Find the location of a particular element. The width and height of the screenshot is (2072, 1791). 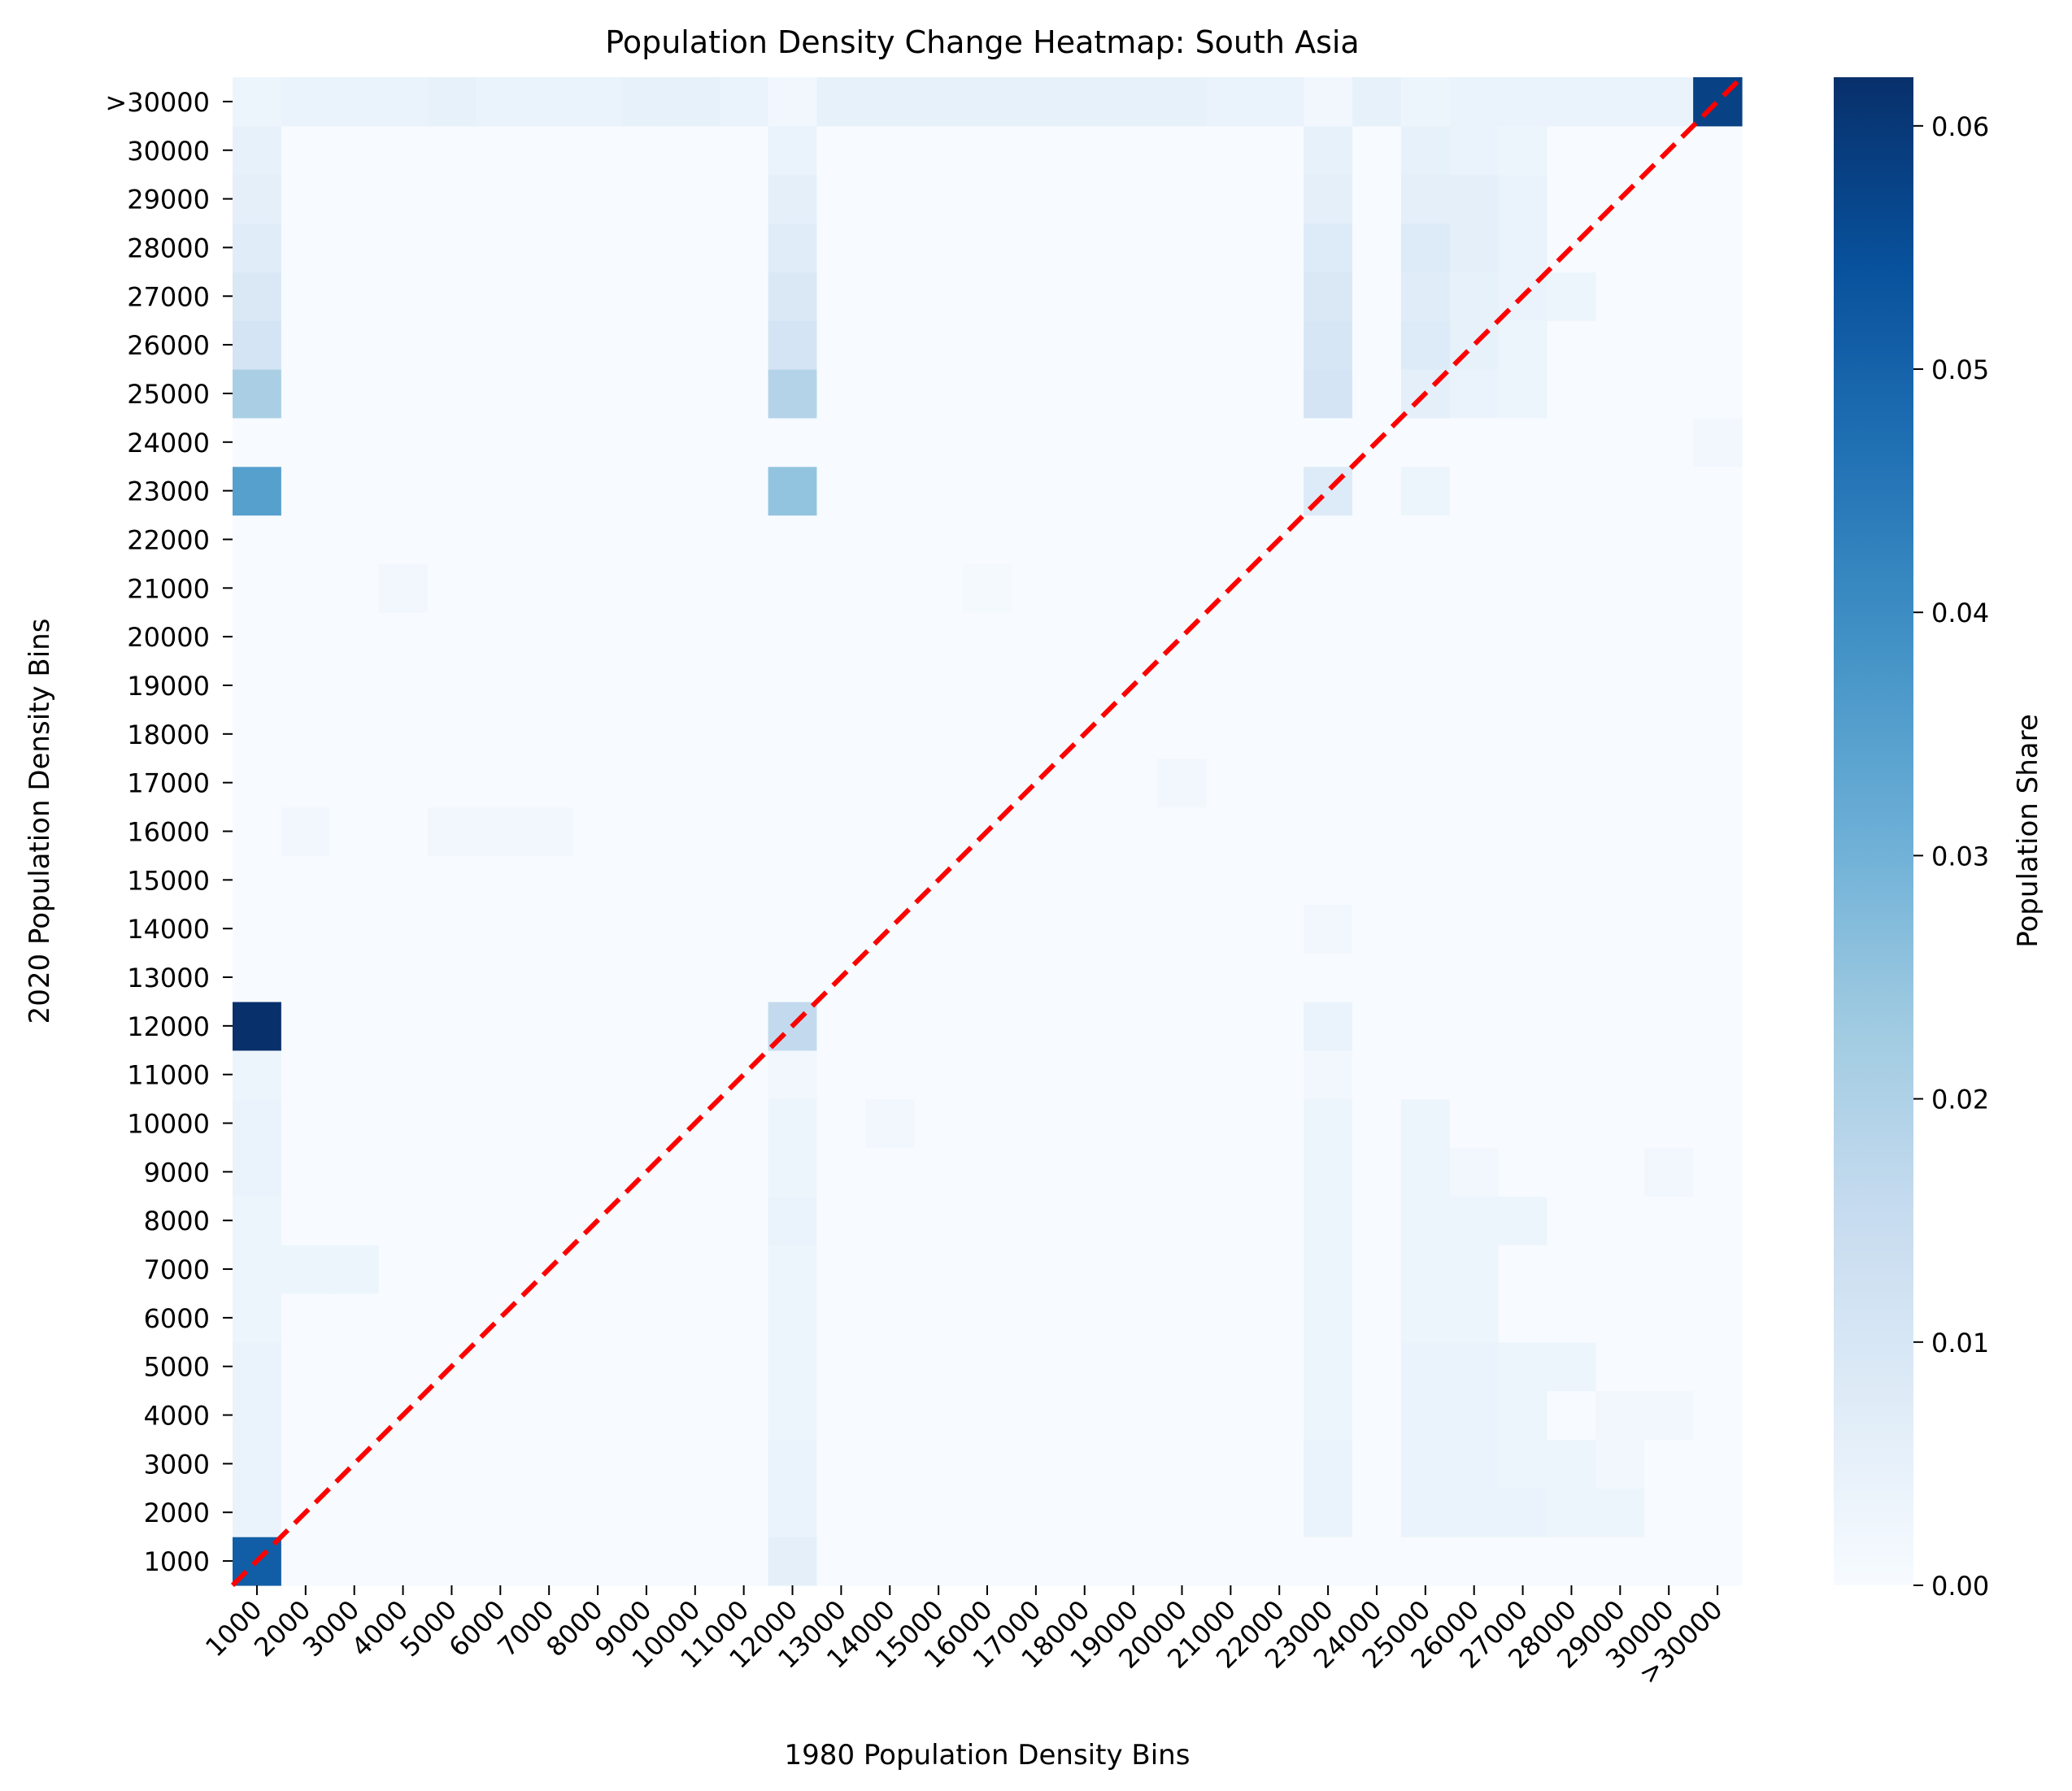

y-tick-label: 13000 is located at coordinates (169, 978).